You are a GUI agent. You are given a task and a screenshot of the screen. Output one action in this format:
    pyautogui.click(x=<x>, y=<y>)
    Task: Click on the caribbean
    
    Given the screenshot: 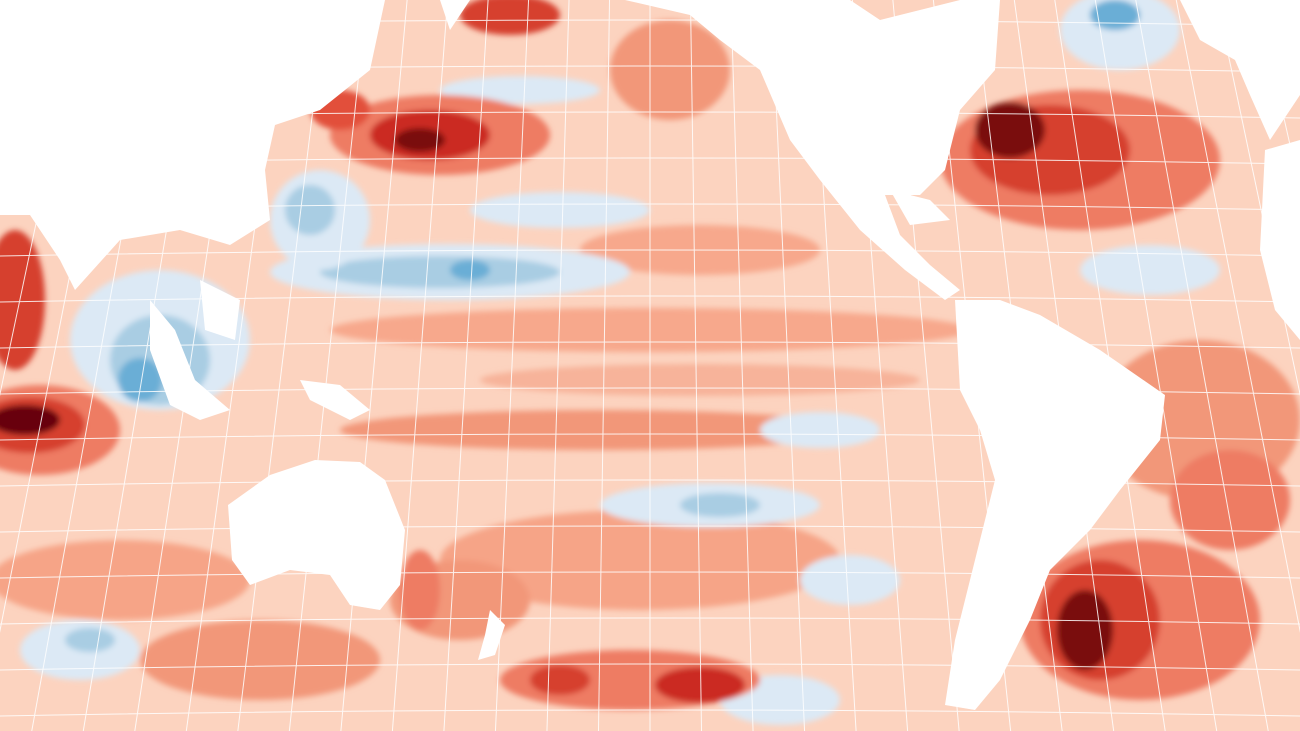 What is the action you would take?
    pyautogui.click(x=920, y=207)
    